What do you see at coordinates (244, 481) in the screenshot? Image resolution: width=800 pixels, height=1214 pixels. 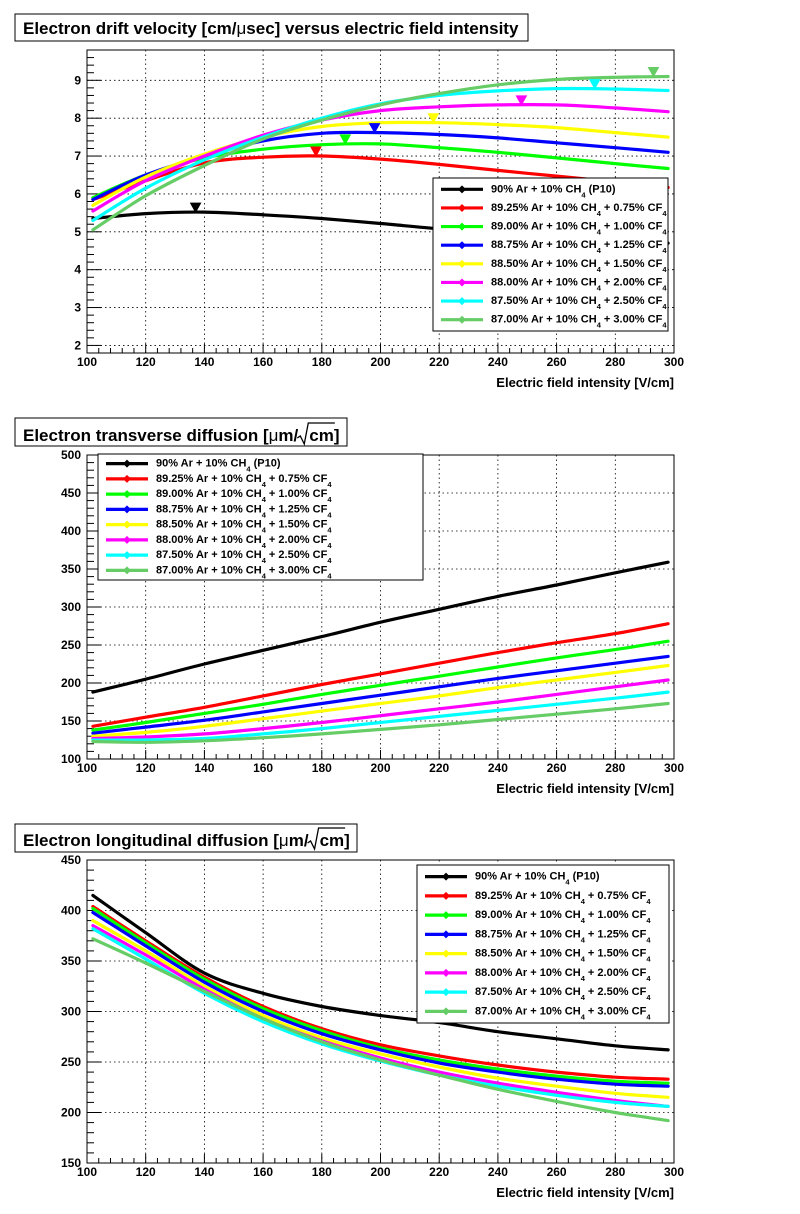 I see `legend-label: 89.25% Ar + 10% CH4 + 0.75% CF4` at bounding box center [244, 481].